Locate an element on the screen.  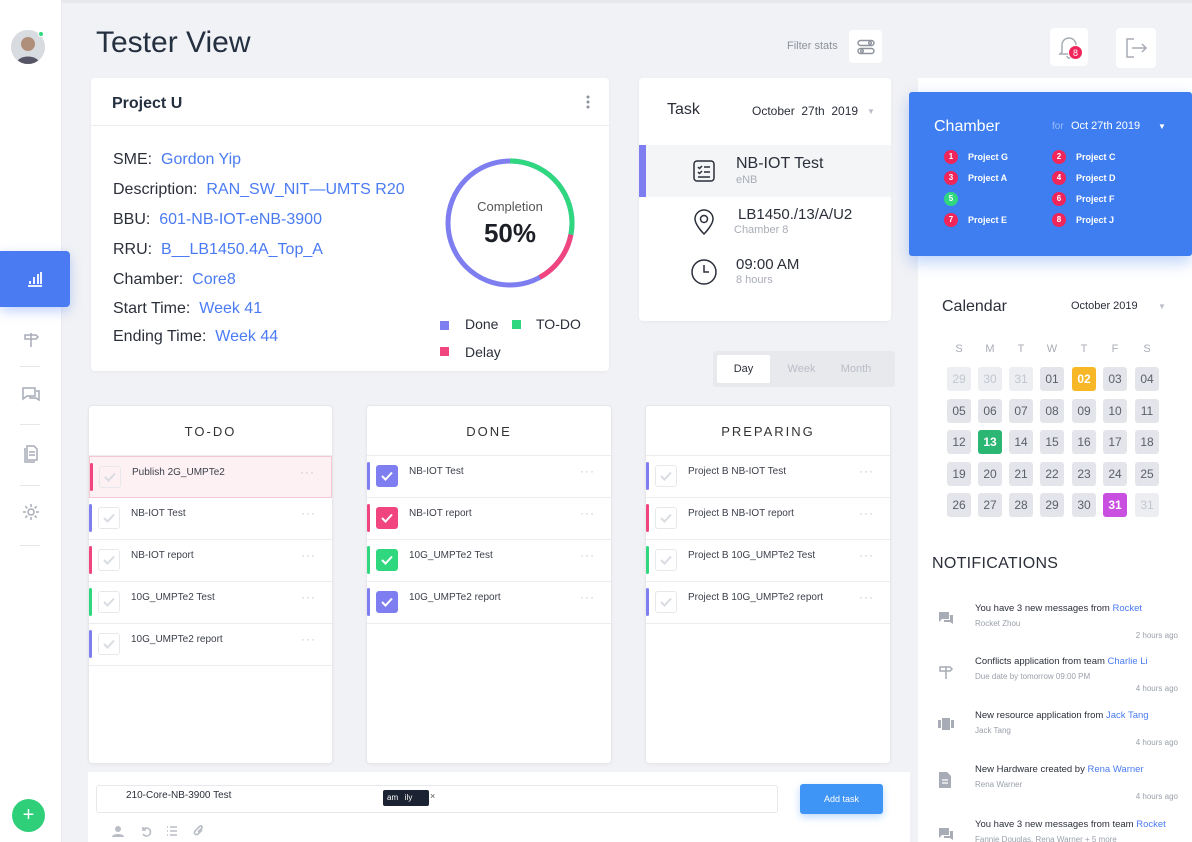
task-item: Project B NB-IOT Test ··· is located at coordinates (768, 477).